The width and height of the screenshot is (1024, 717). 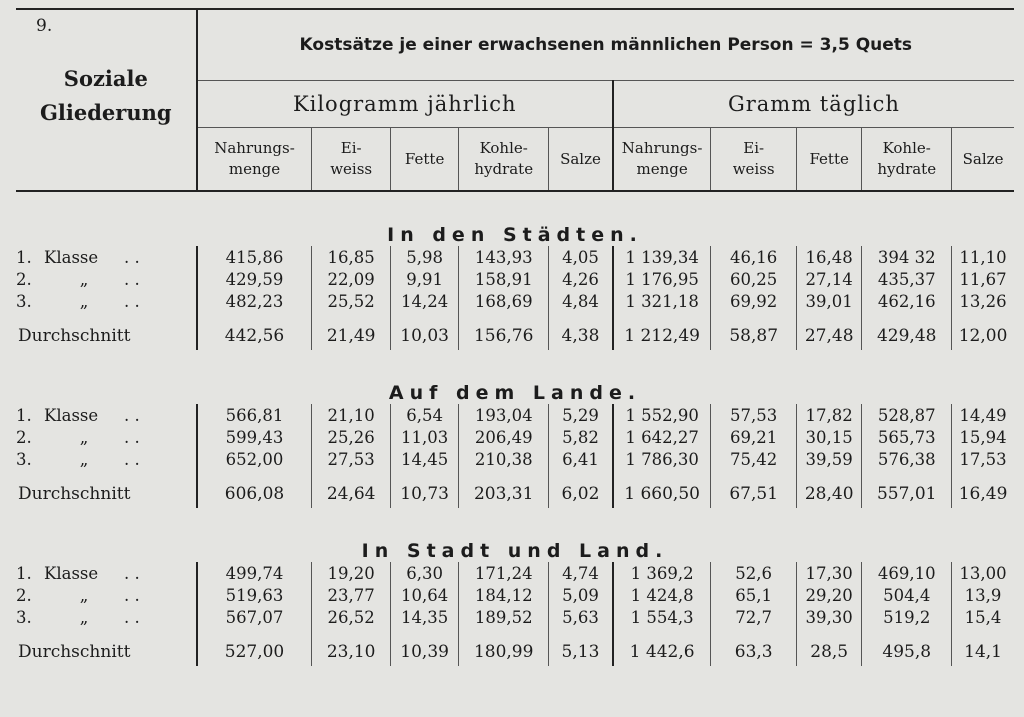 I want to click on social-title-line1: Soziale, so click(x=105, y=78).